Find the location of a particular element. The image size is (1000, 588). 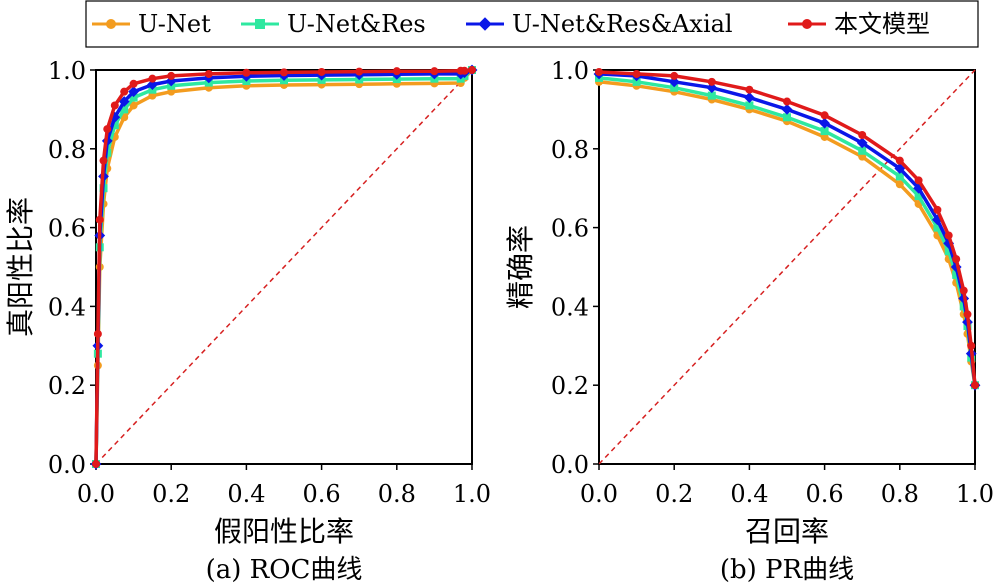

y-axis-label: 真阳性比率 is located at coordinates (20, 267).